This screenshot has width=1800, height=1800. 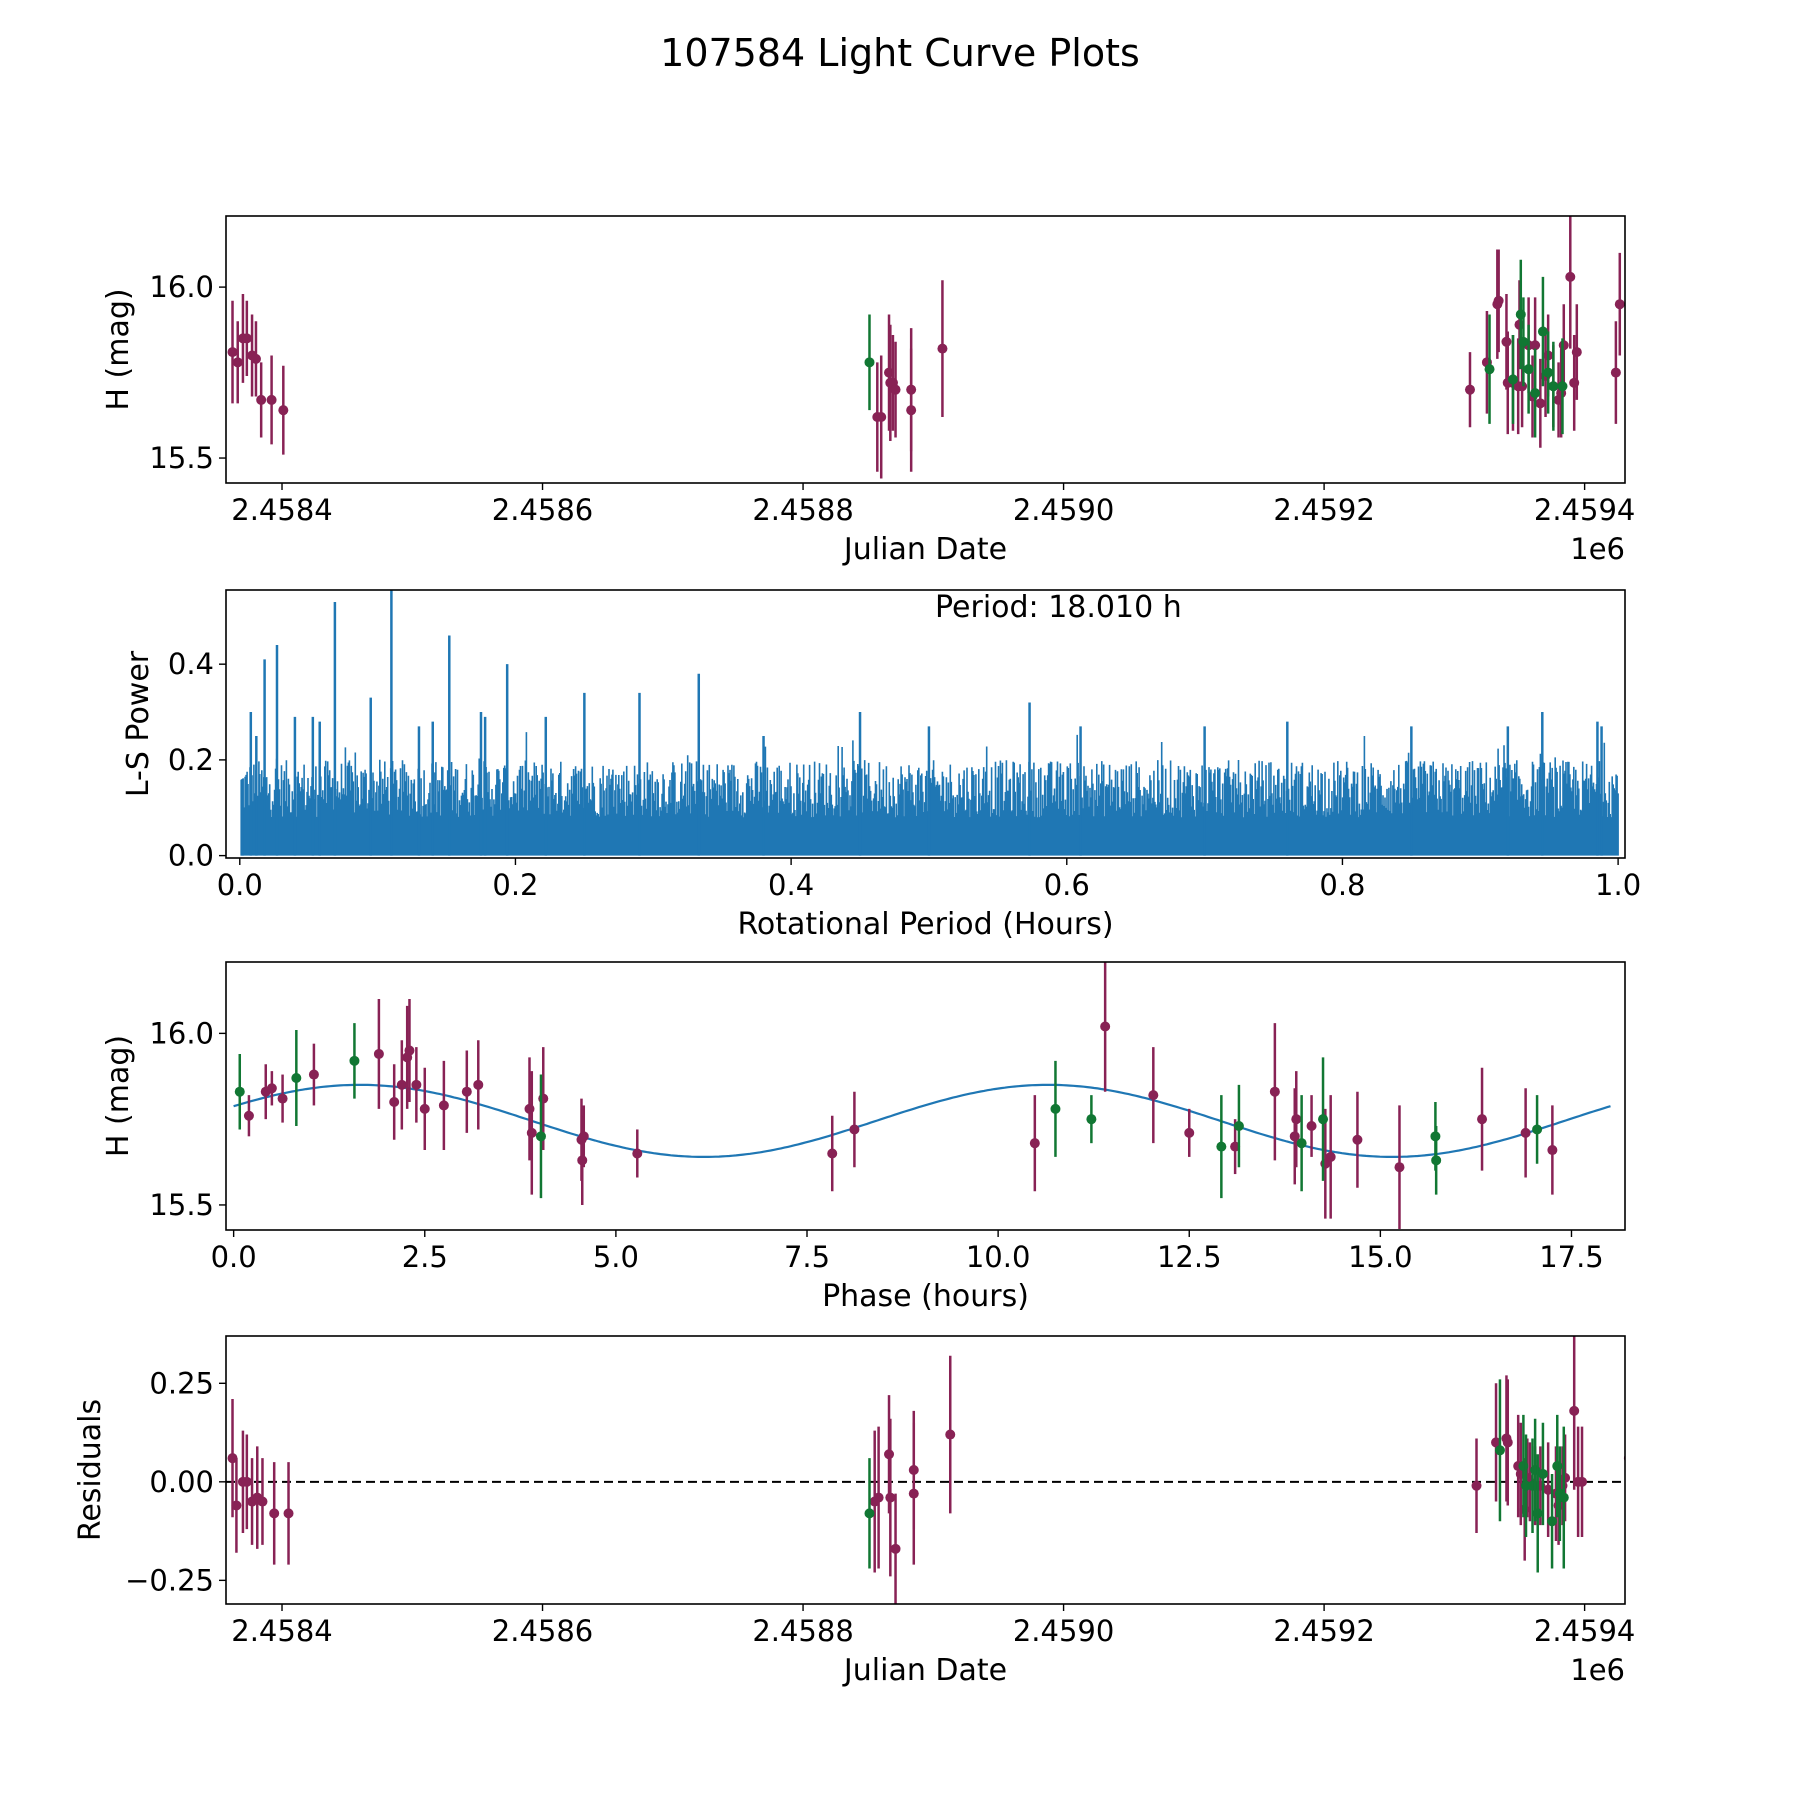 I want to click on figure-title: 107584 Light Curve Plots, so click(x=900, y=53).